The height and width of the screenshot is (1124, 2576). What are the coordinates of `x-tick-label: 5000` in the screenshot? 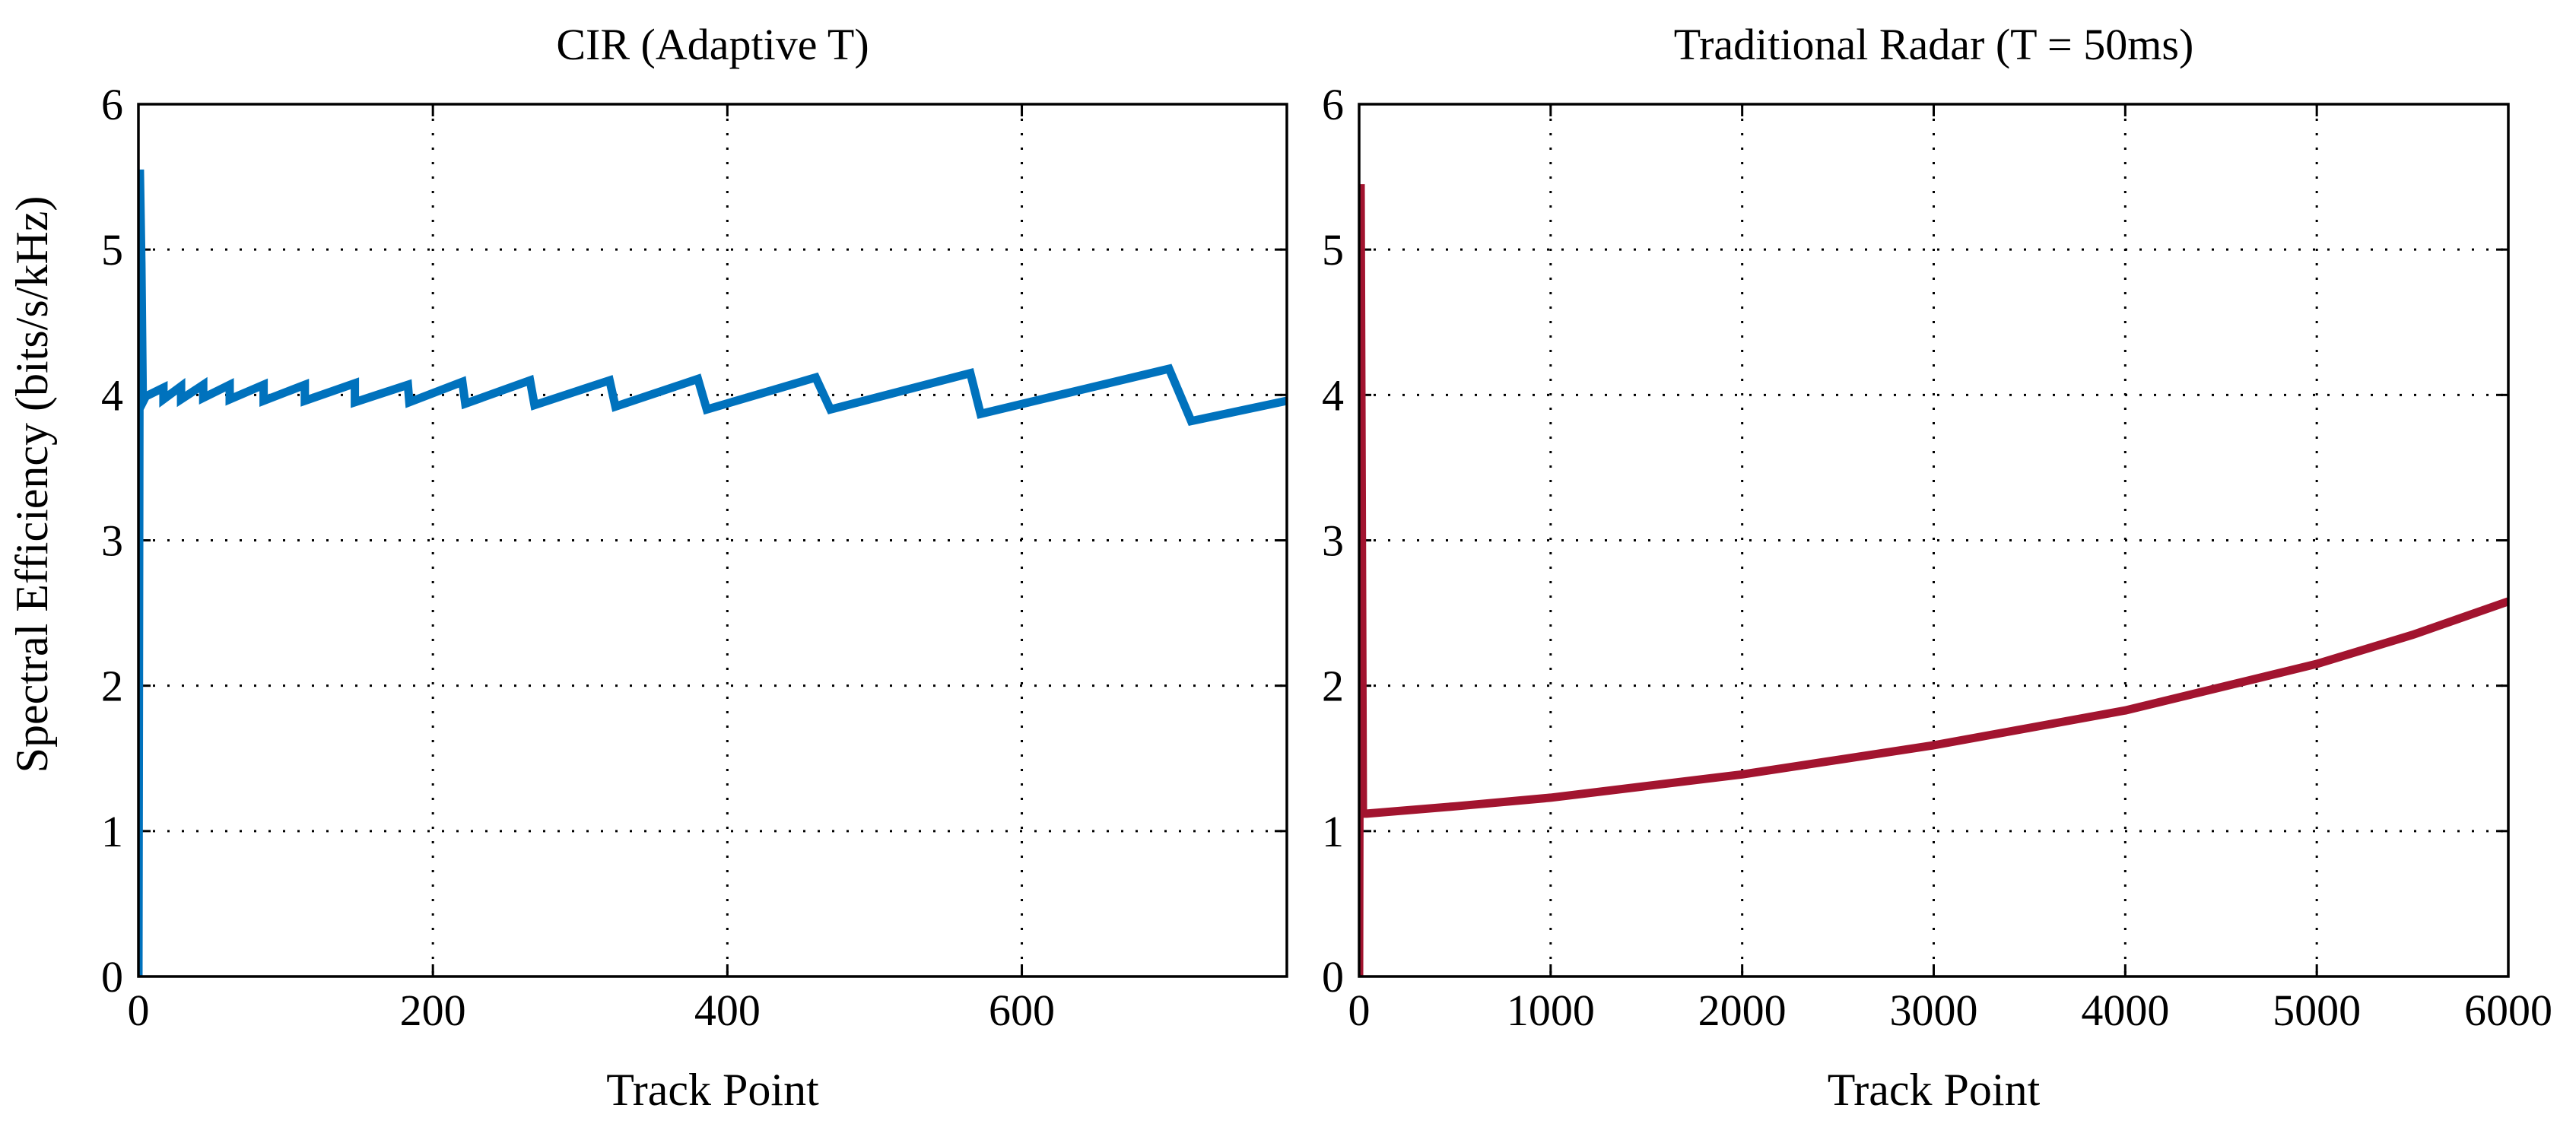 It's located at (2317, 1010).